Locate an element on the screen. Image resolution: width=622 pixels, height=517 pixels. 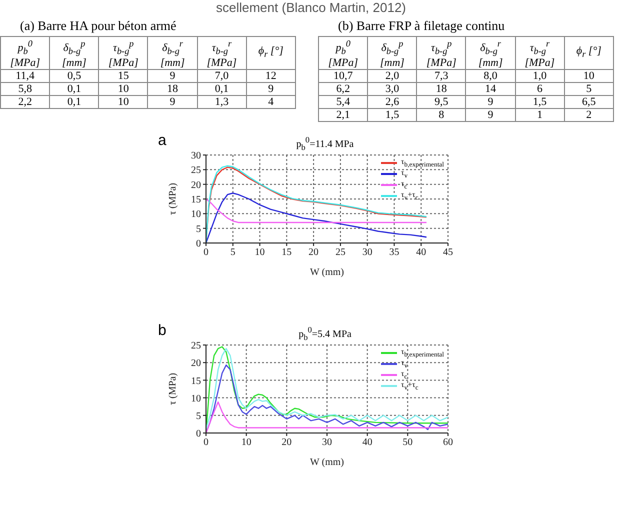
chart-title: p$_{b}$$^{0}$=11.4 MPa is located at coordinates (325, 144).